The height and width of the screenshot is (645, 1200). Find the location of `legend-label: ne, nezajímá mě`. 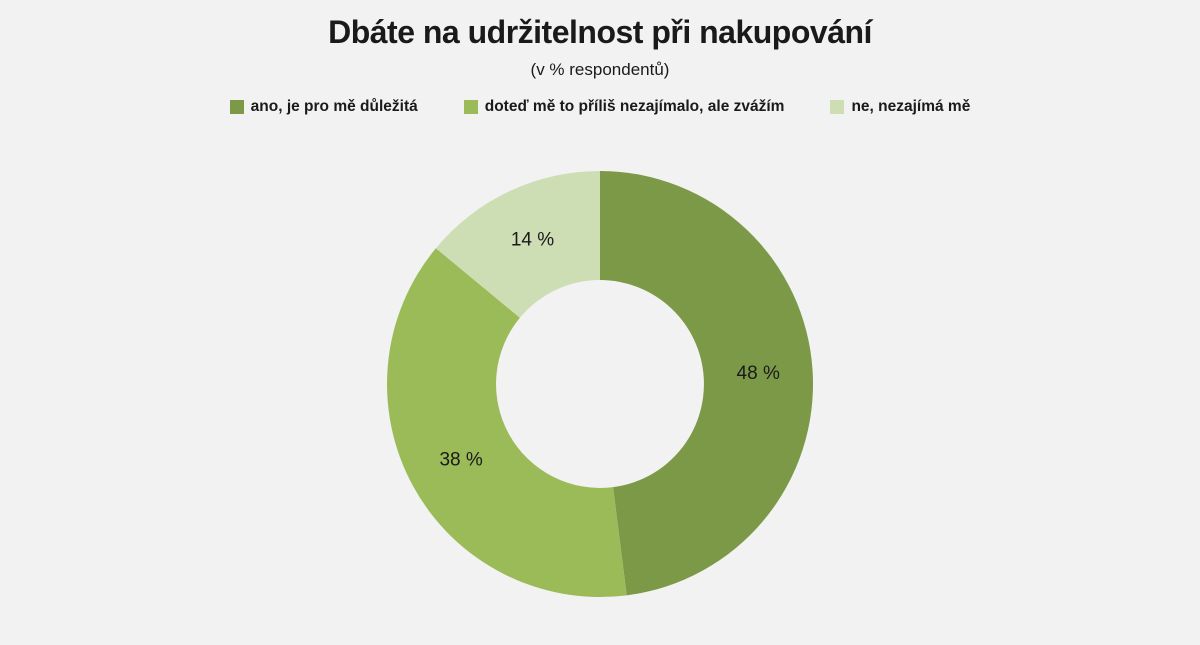

legend-label: ne, nezajímá mě is located at coordinates (911, 106).